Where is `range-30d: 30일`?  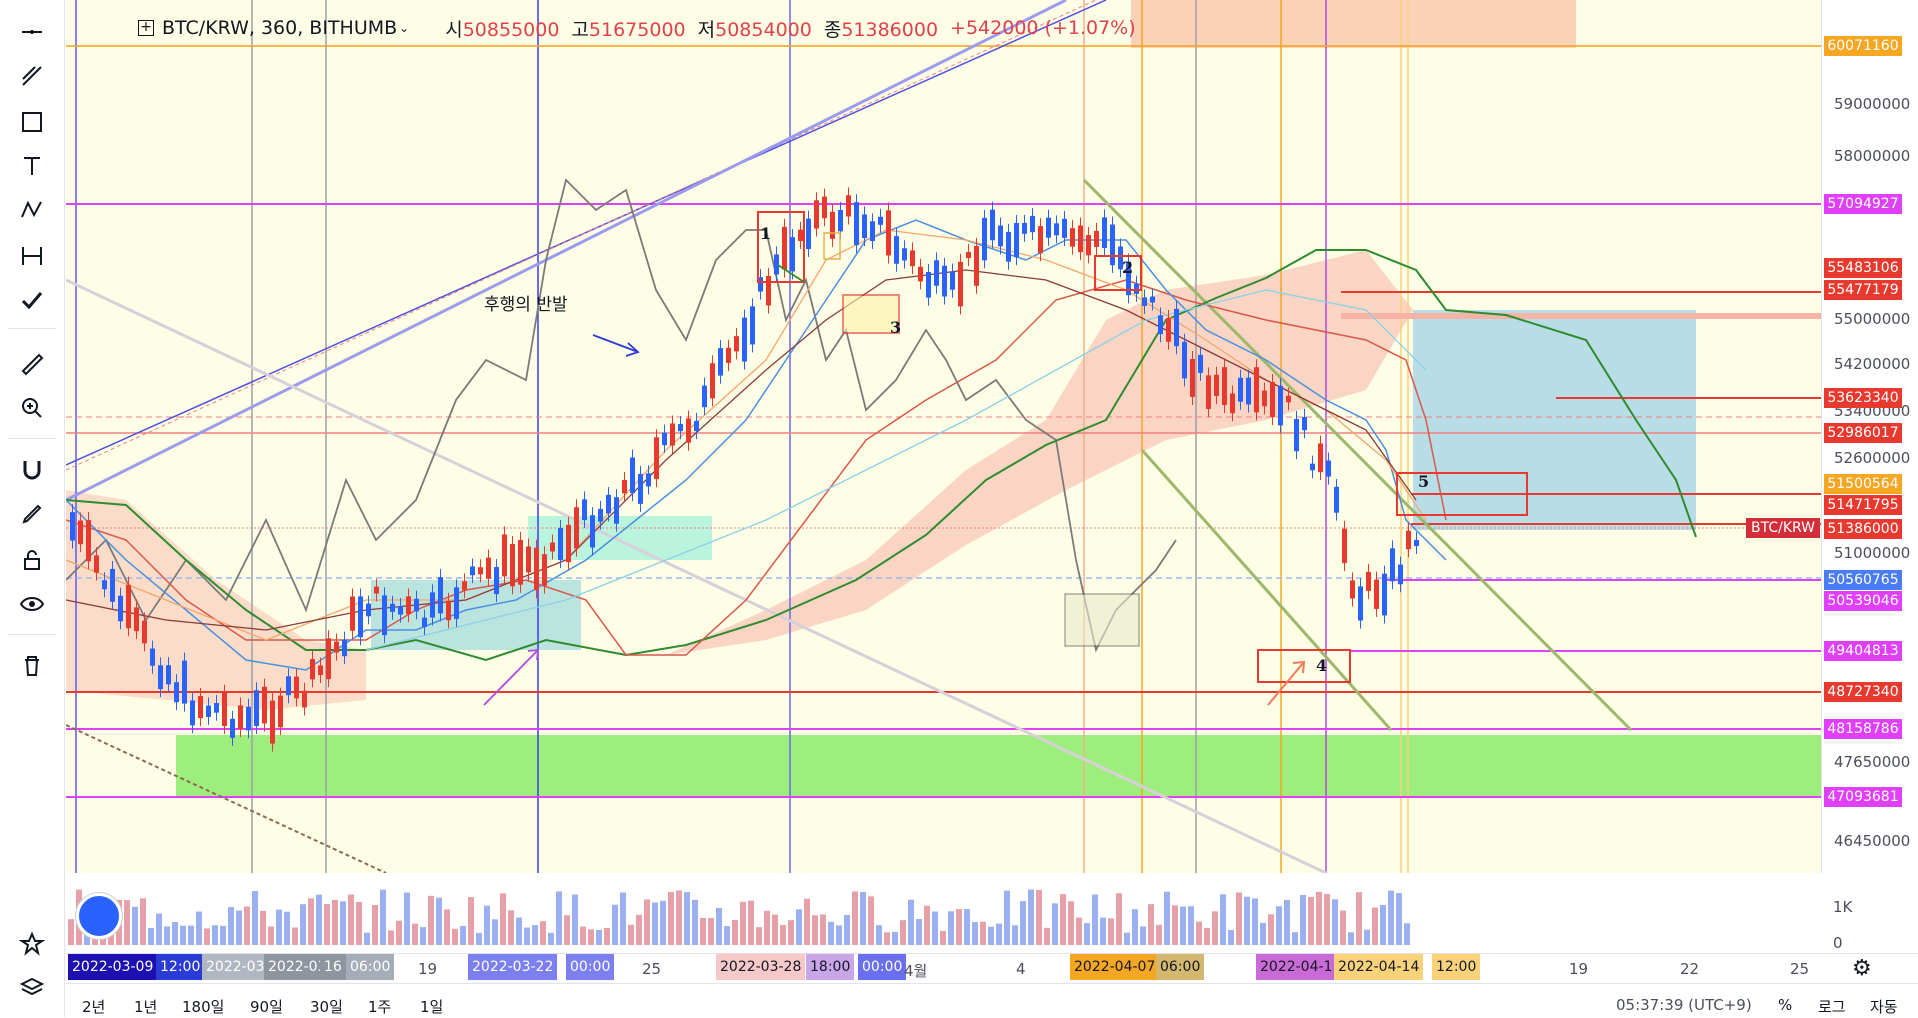 range-30d: 30일 is located at coordinates (326, 1007).